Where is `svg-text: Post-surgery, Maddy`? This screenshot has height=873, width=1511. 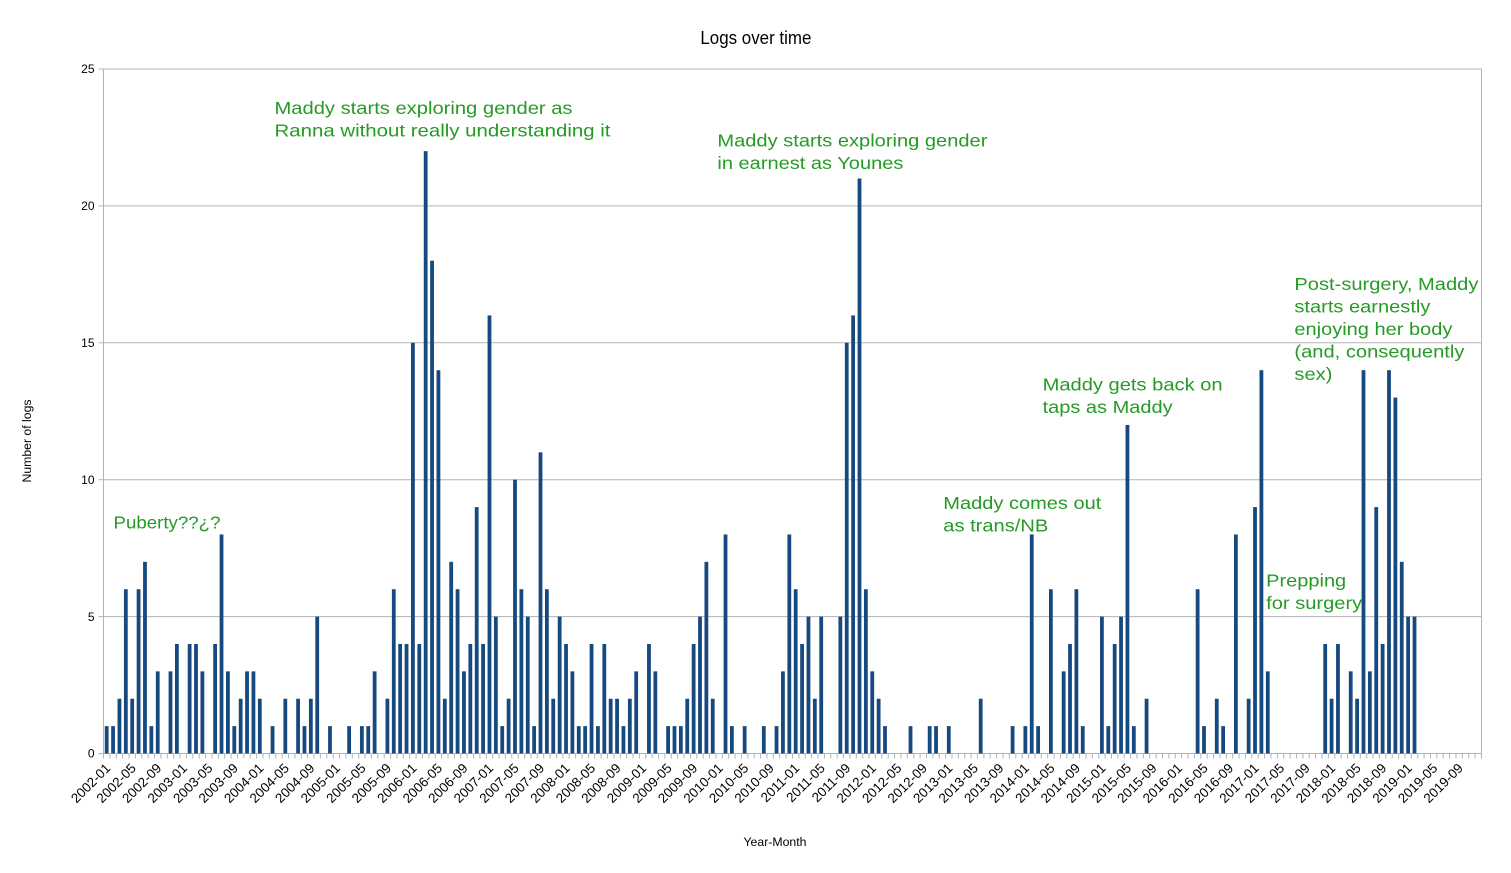 svg-text: Post-surgery, Maddy is located at coordinates (1386, 284).